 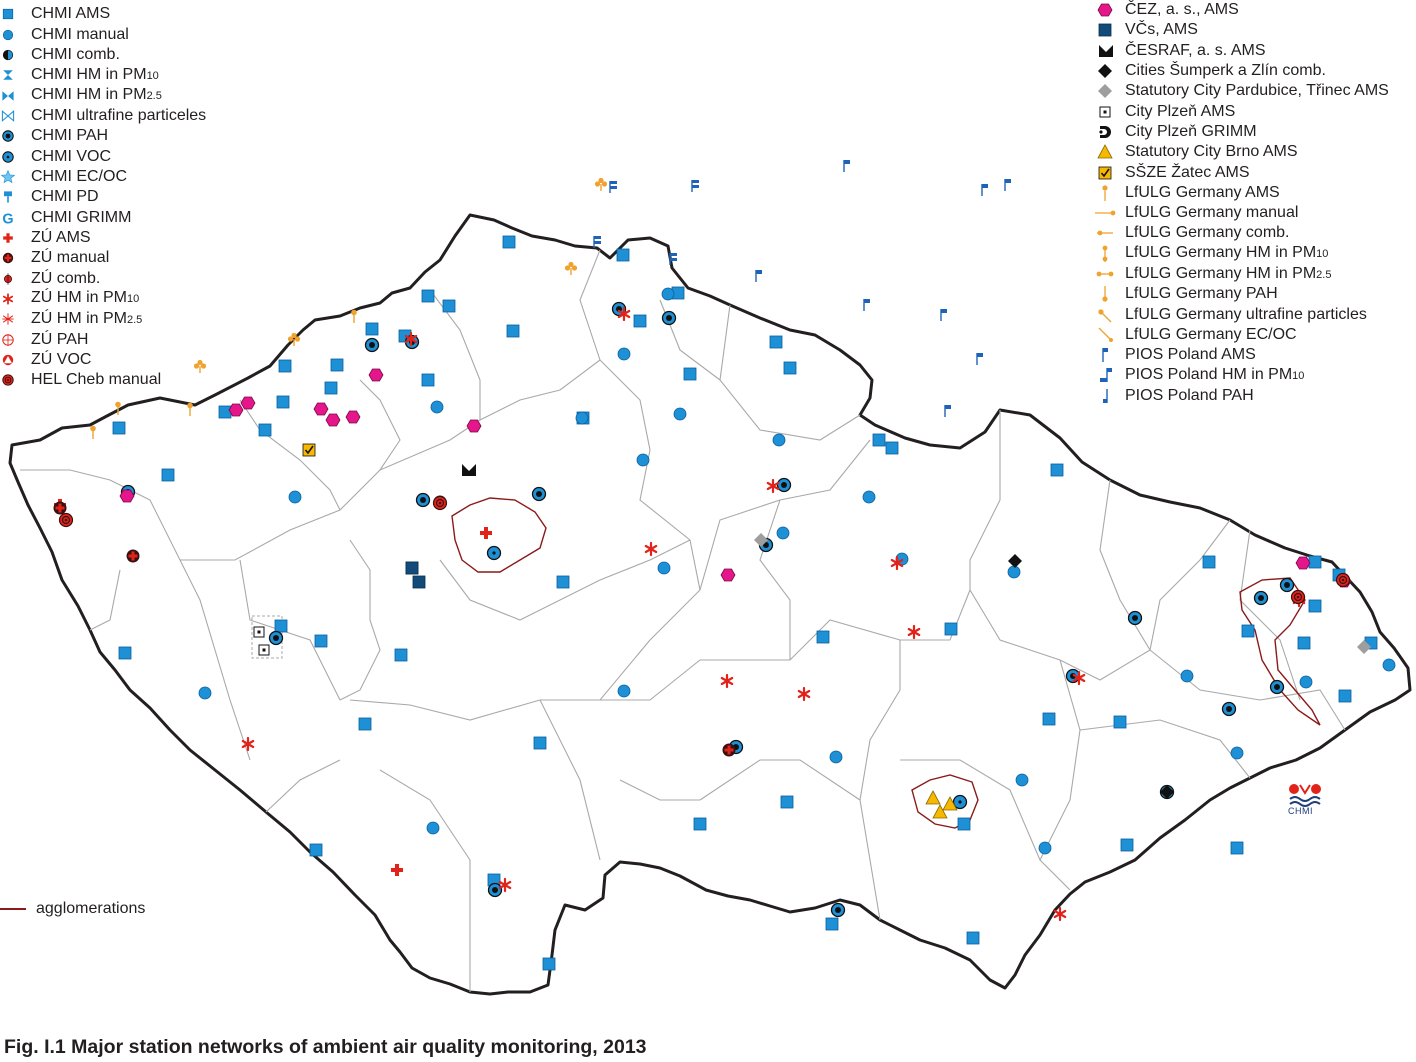 I want to click on m-black-icon, so click(x=1106, y=50).